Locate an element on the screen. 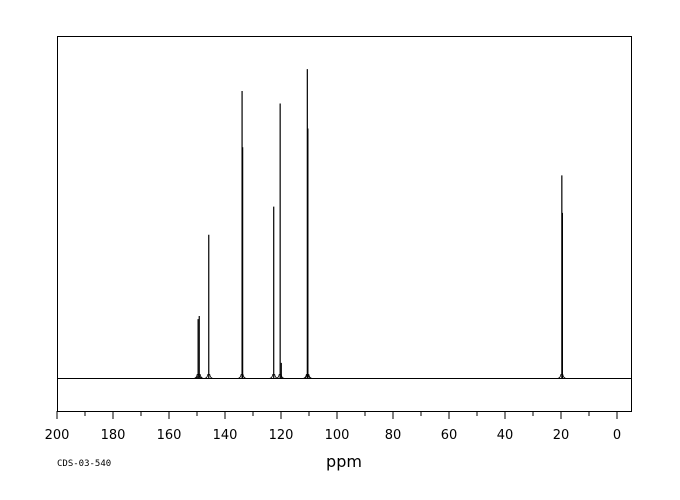  x-tick-label: 200 is located at coordinates (57, 435).